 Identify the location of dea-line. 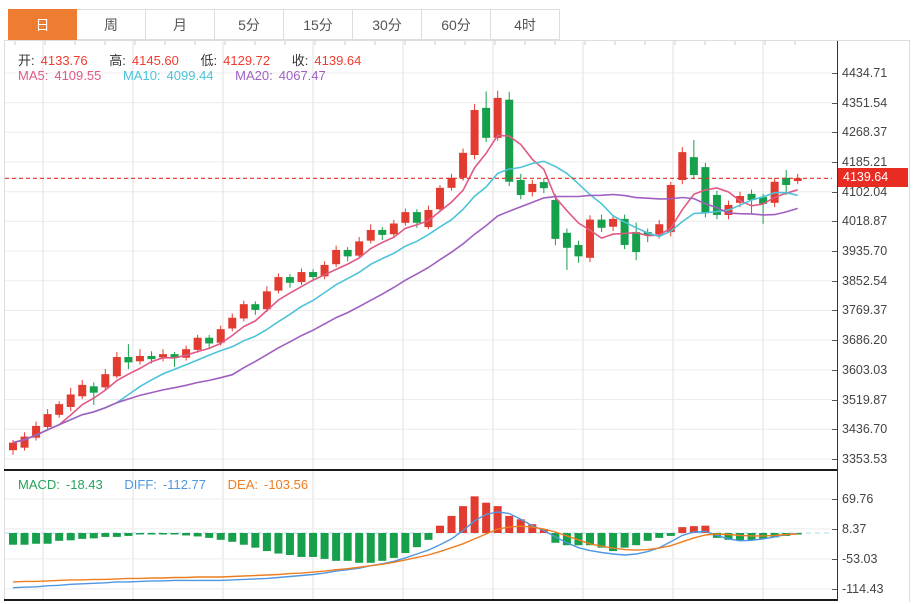
(405, 554).